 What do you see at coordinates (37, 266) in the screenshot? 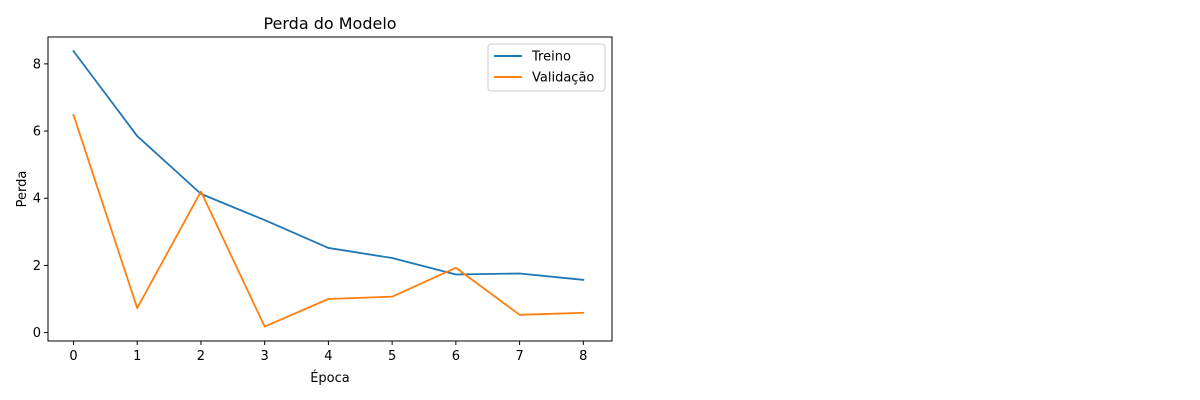
I see `y-tick-label: 2` at bounding box center [37, 266].